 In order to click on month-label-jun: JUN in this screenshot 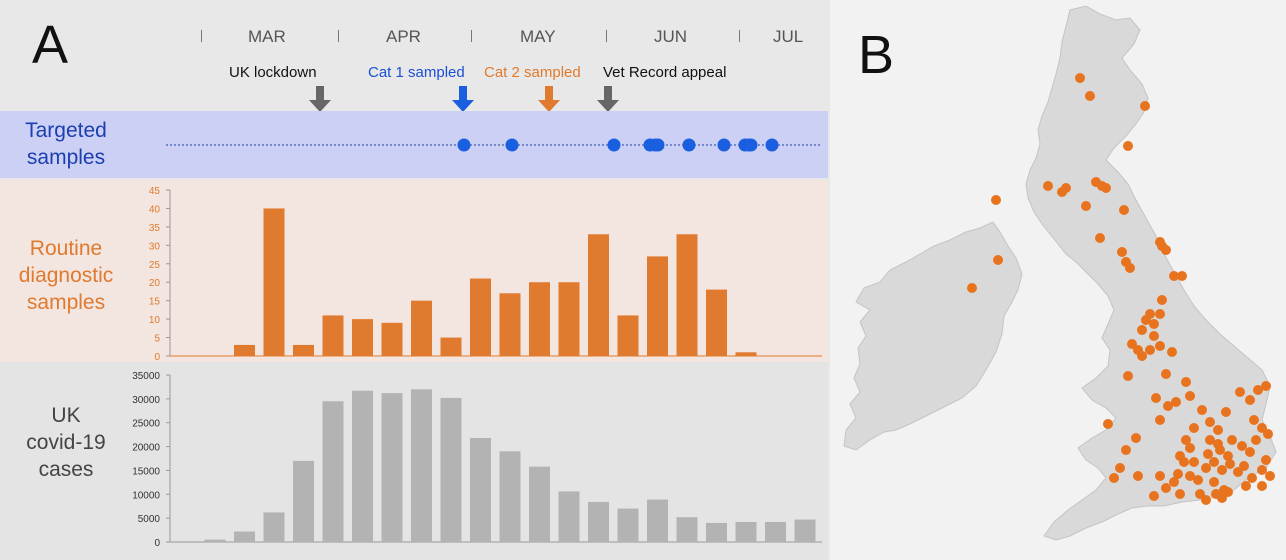, I will do `click(671, 36)`.